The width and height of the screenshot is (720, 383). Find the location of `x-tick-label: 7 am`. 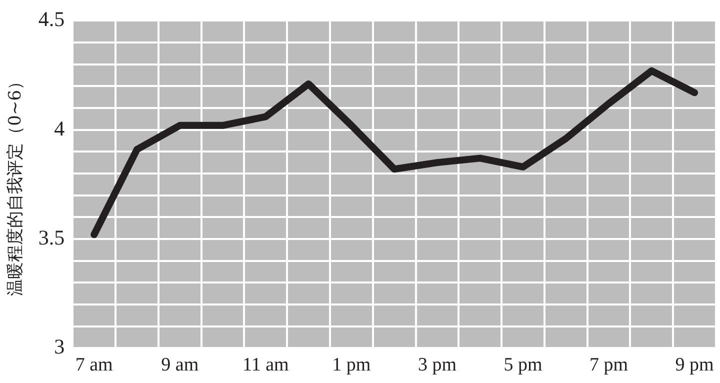

x-tick-label: 7 am is located at coordinates (94, 365).